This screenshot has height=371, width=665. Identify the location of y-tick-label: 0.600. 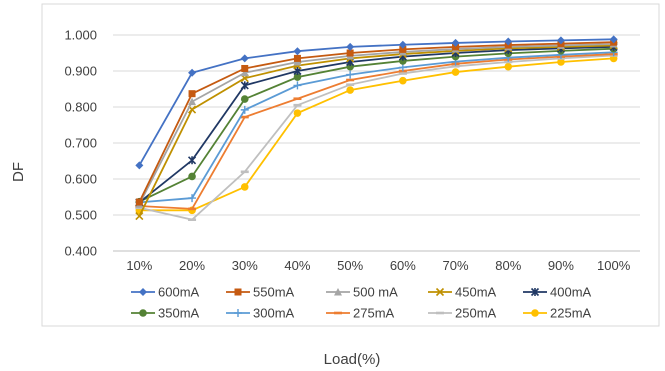
(80, 179).